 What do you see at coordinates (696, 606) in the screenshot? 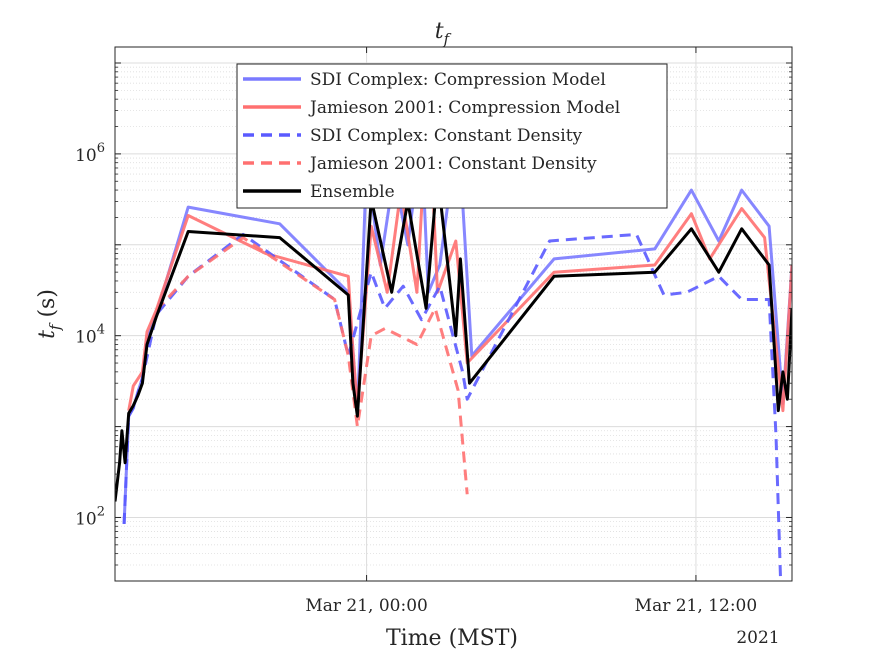
I see `x-tick-label: Mar 21, 12:00` at bounding box center [696, 606].